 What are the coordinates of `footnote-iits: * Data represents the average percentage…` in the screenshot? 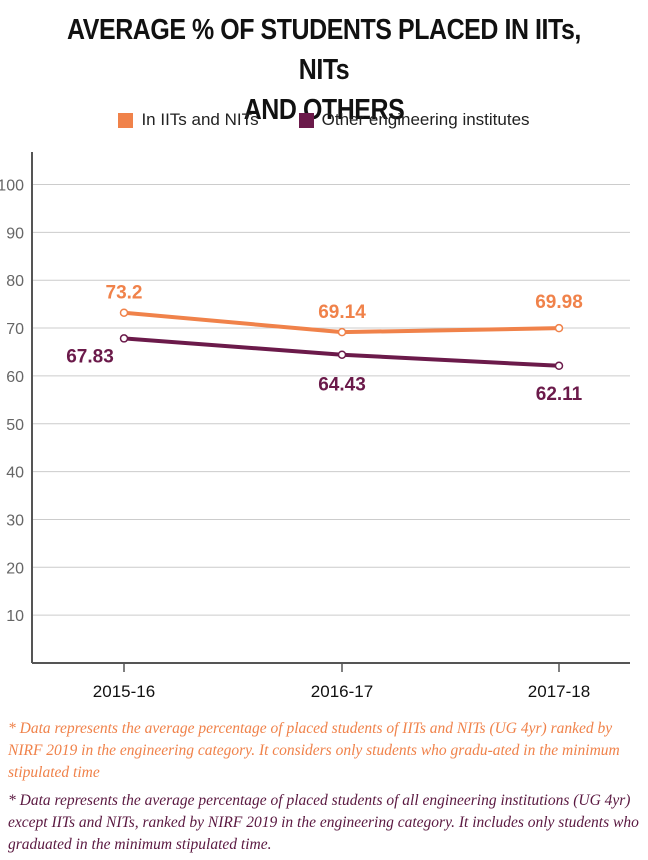 It's located at (314, 750).